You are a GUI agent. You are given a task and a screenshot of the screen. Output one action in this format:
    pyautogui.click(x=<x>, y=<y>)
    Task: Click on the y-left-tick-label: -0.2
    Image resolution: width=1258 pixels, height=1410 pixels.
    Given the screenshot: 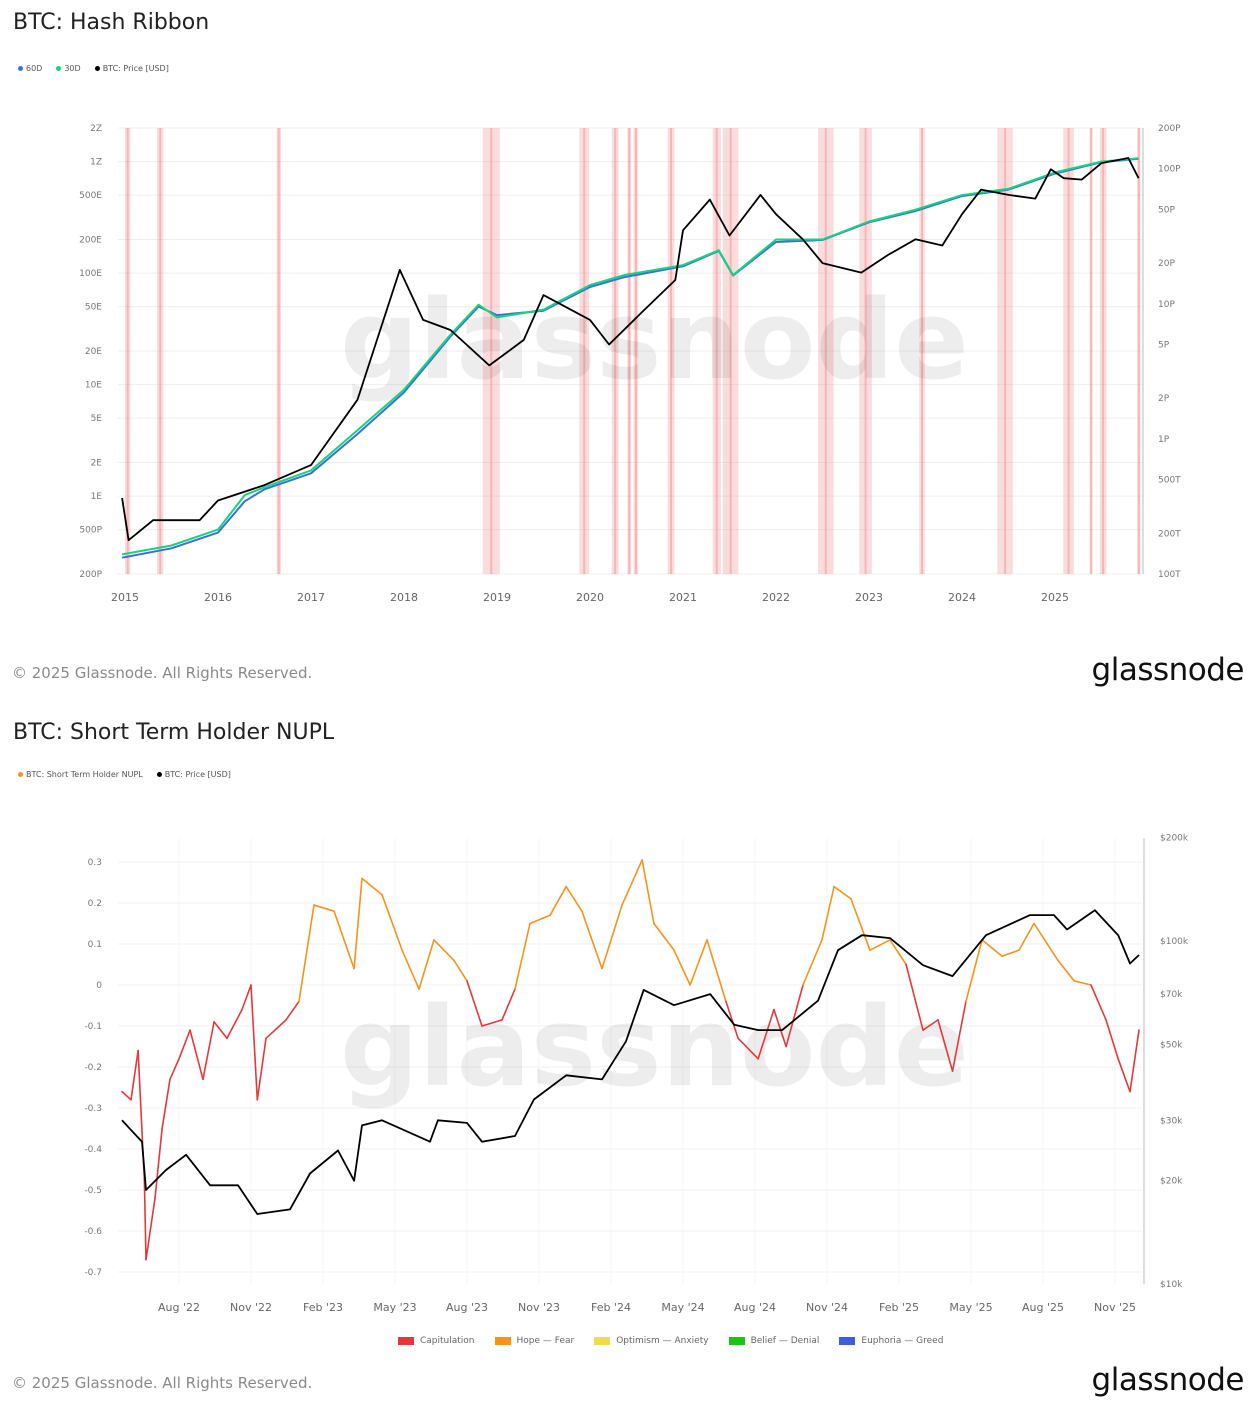 What is the action you would take?
    pyautogui.click(x=93, y=1068)
    